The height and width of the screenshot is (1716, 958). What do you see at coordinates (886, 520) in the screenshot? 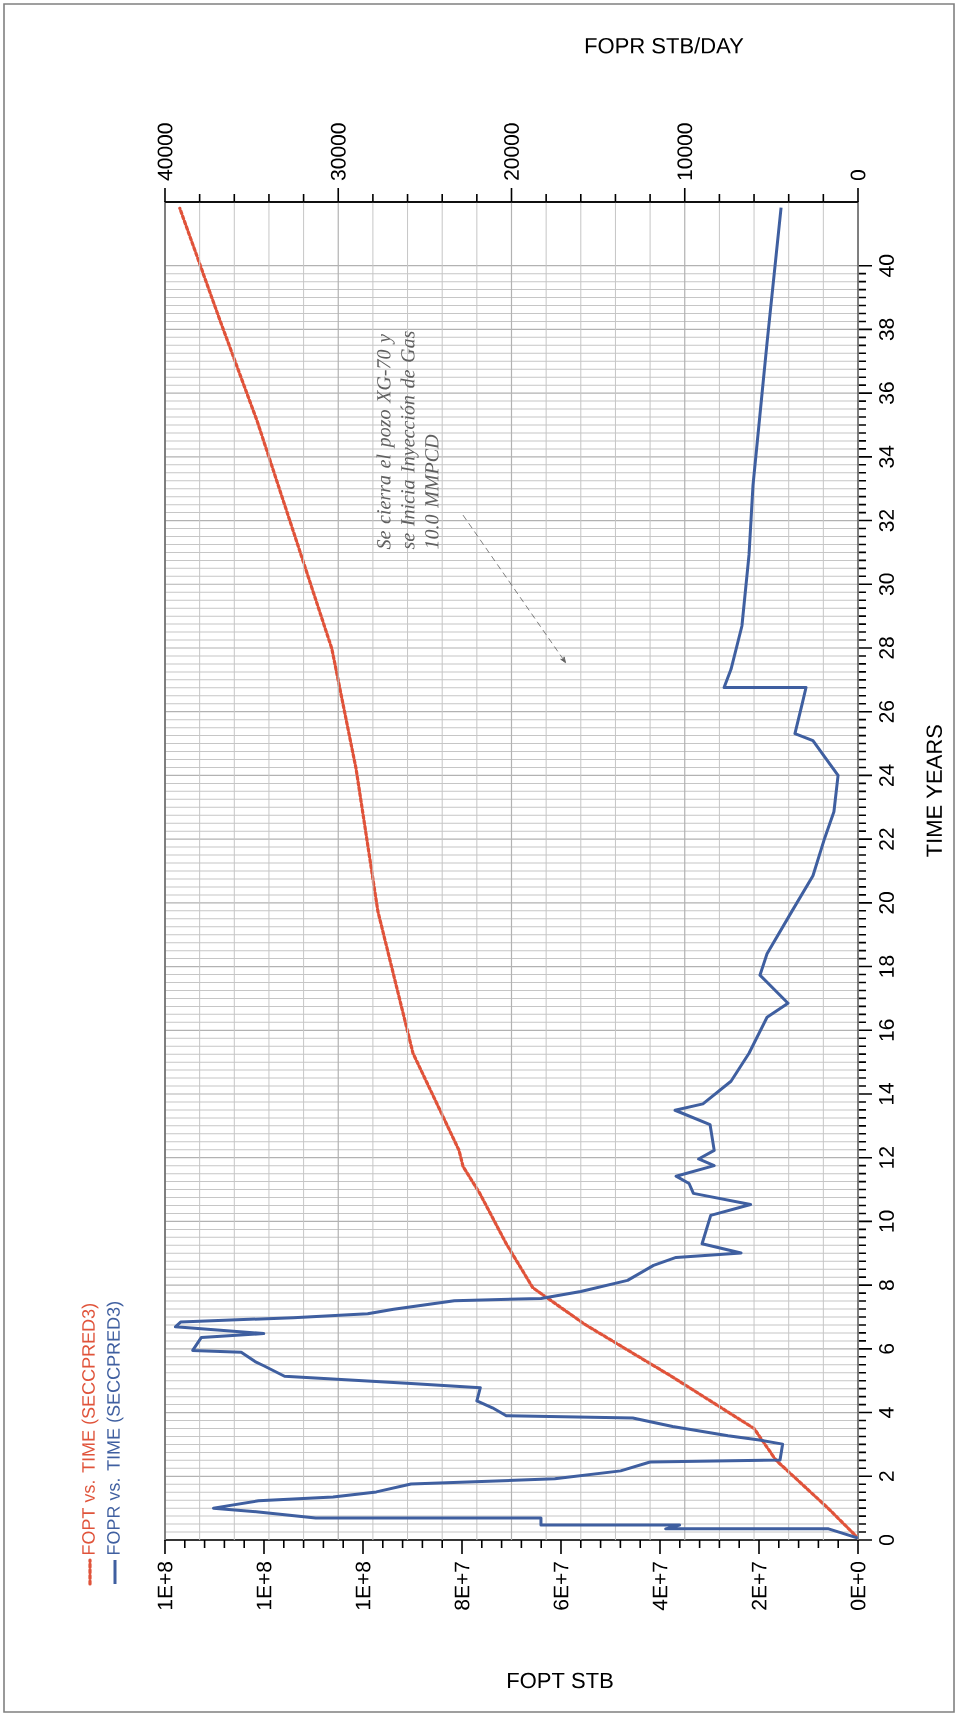
I see `y-tick-label: 32` at bounding box center [886, 520].